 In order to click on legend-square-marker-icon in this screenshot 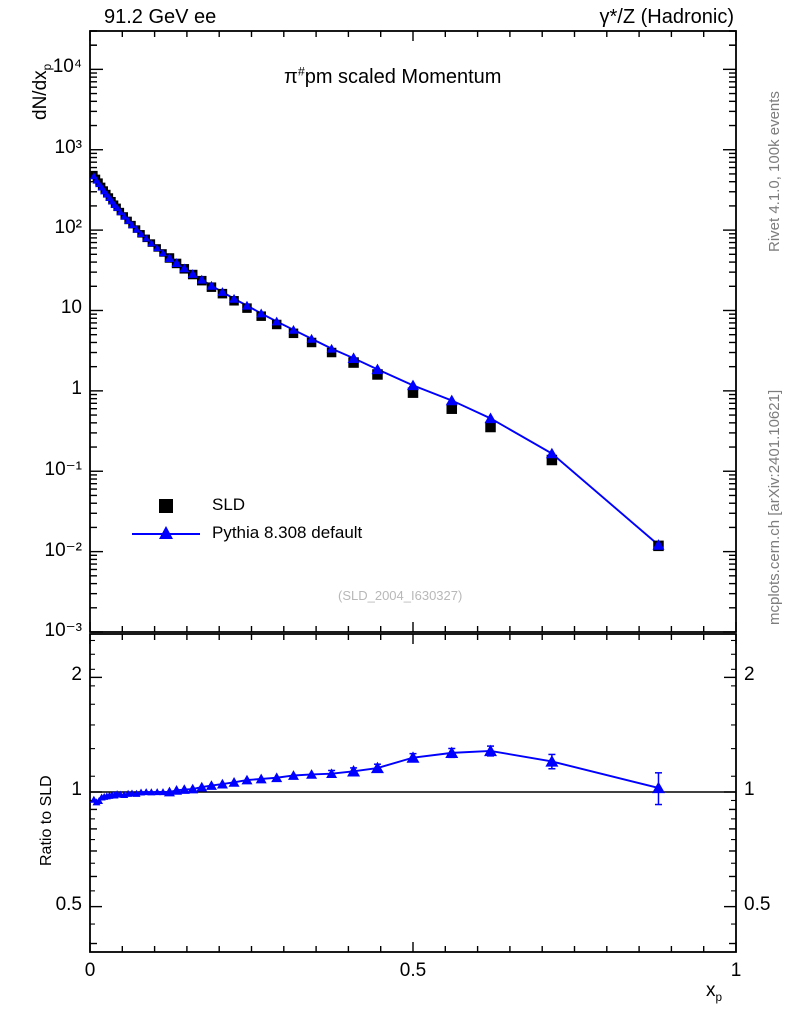, I will do `click(166, 506)`.